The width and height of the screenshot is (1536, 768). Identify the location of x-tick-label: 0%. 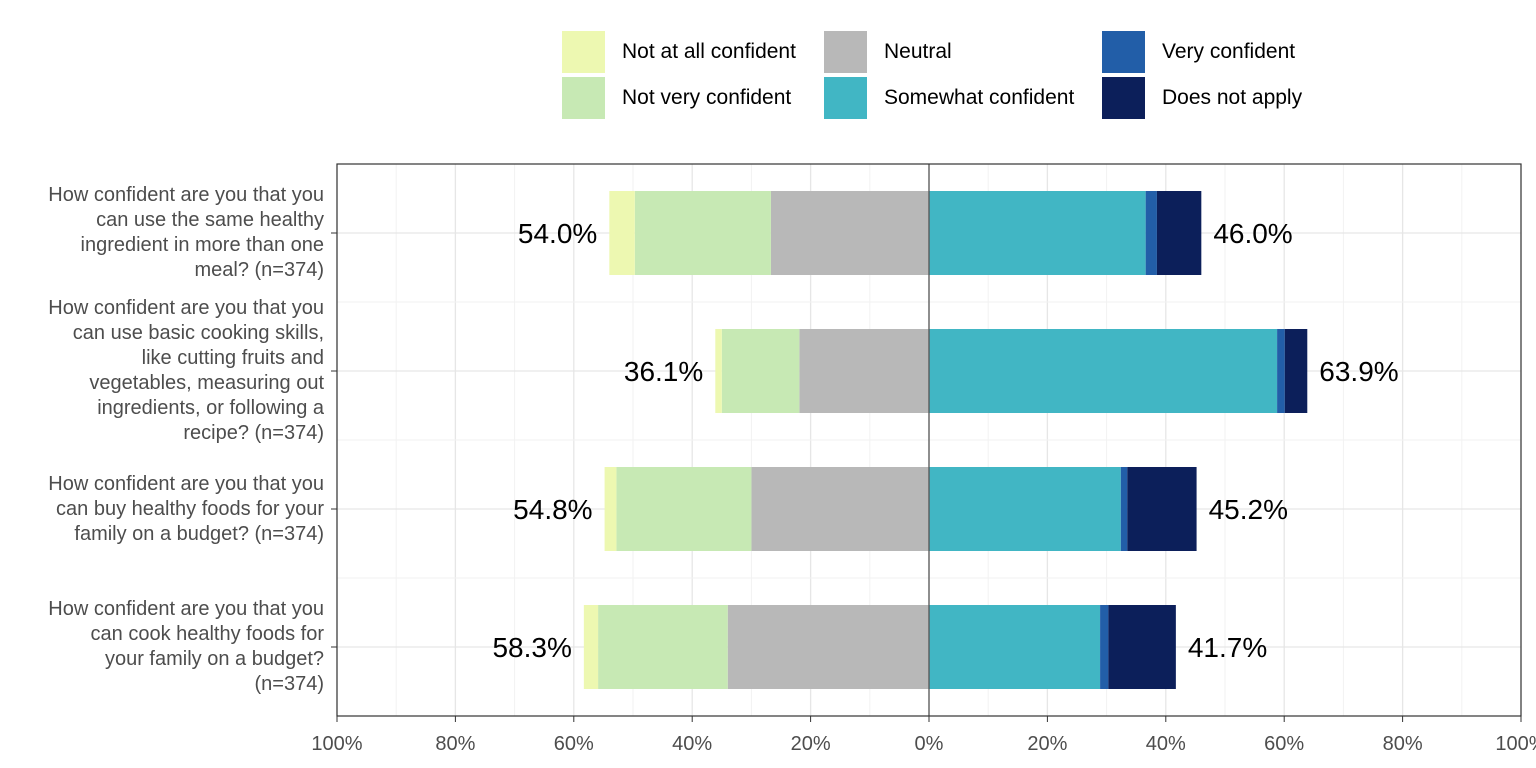
(929, 744).